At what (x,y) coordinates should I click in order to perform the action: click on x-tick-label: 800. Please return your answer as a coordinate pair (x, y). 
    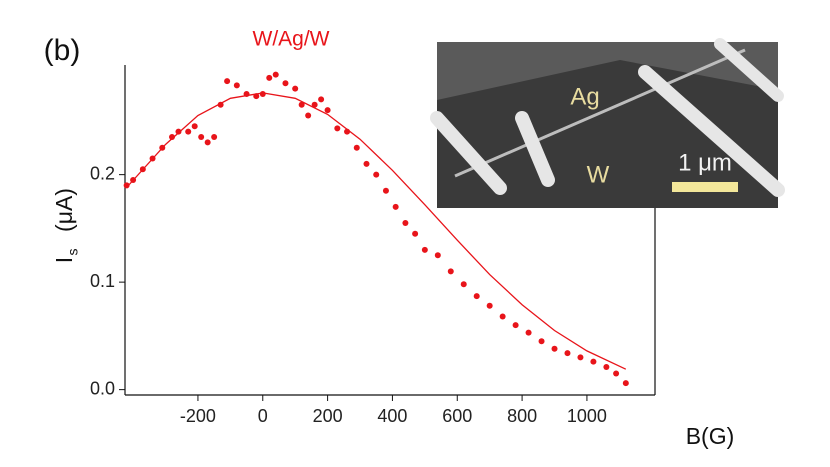
    Looking at the image, I should click on (522, 416).